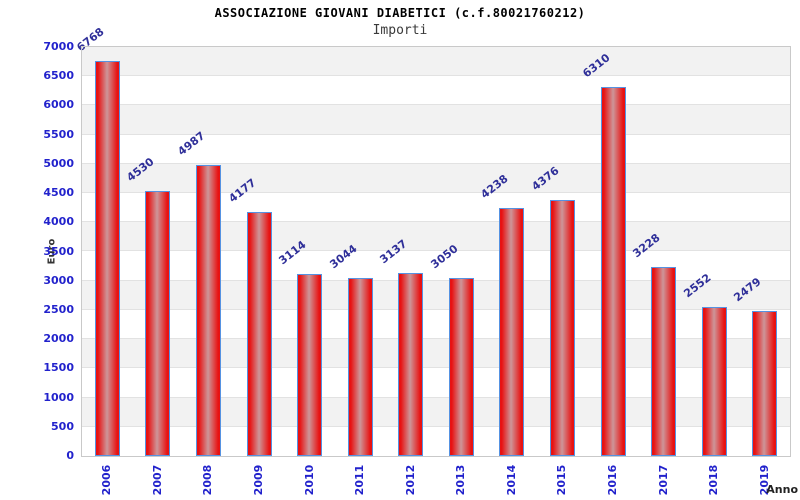 This screenshot has width=800, height=500. What do you see at coordinates (782, 489) in the screenshot?
I see `x-axis-title: Anno` at bounding box center [782, 489].